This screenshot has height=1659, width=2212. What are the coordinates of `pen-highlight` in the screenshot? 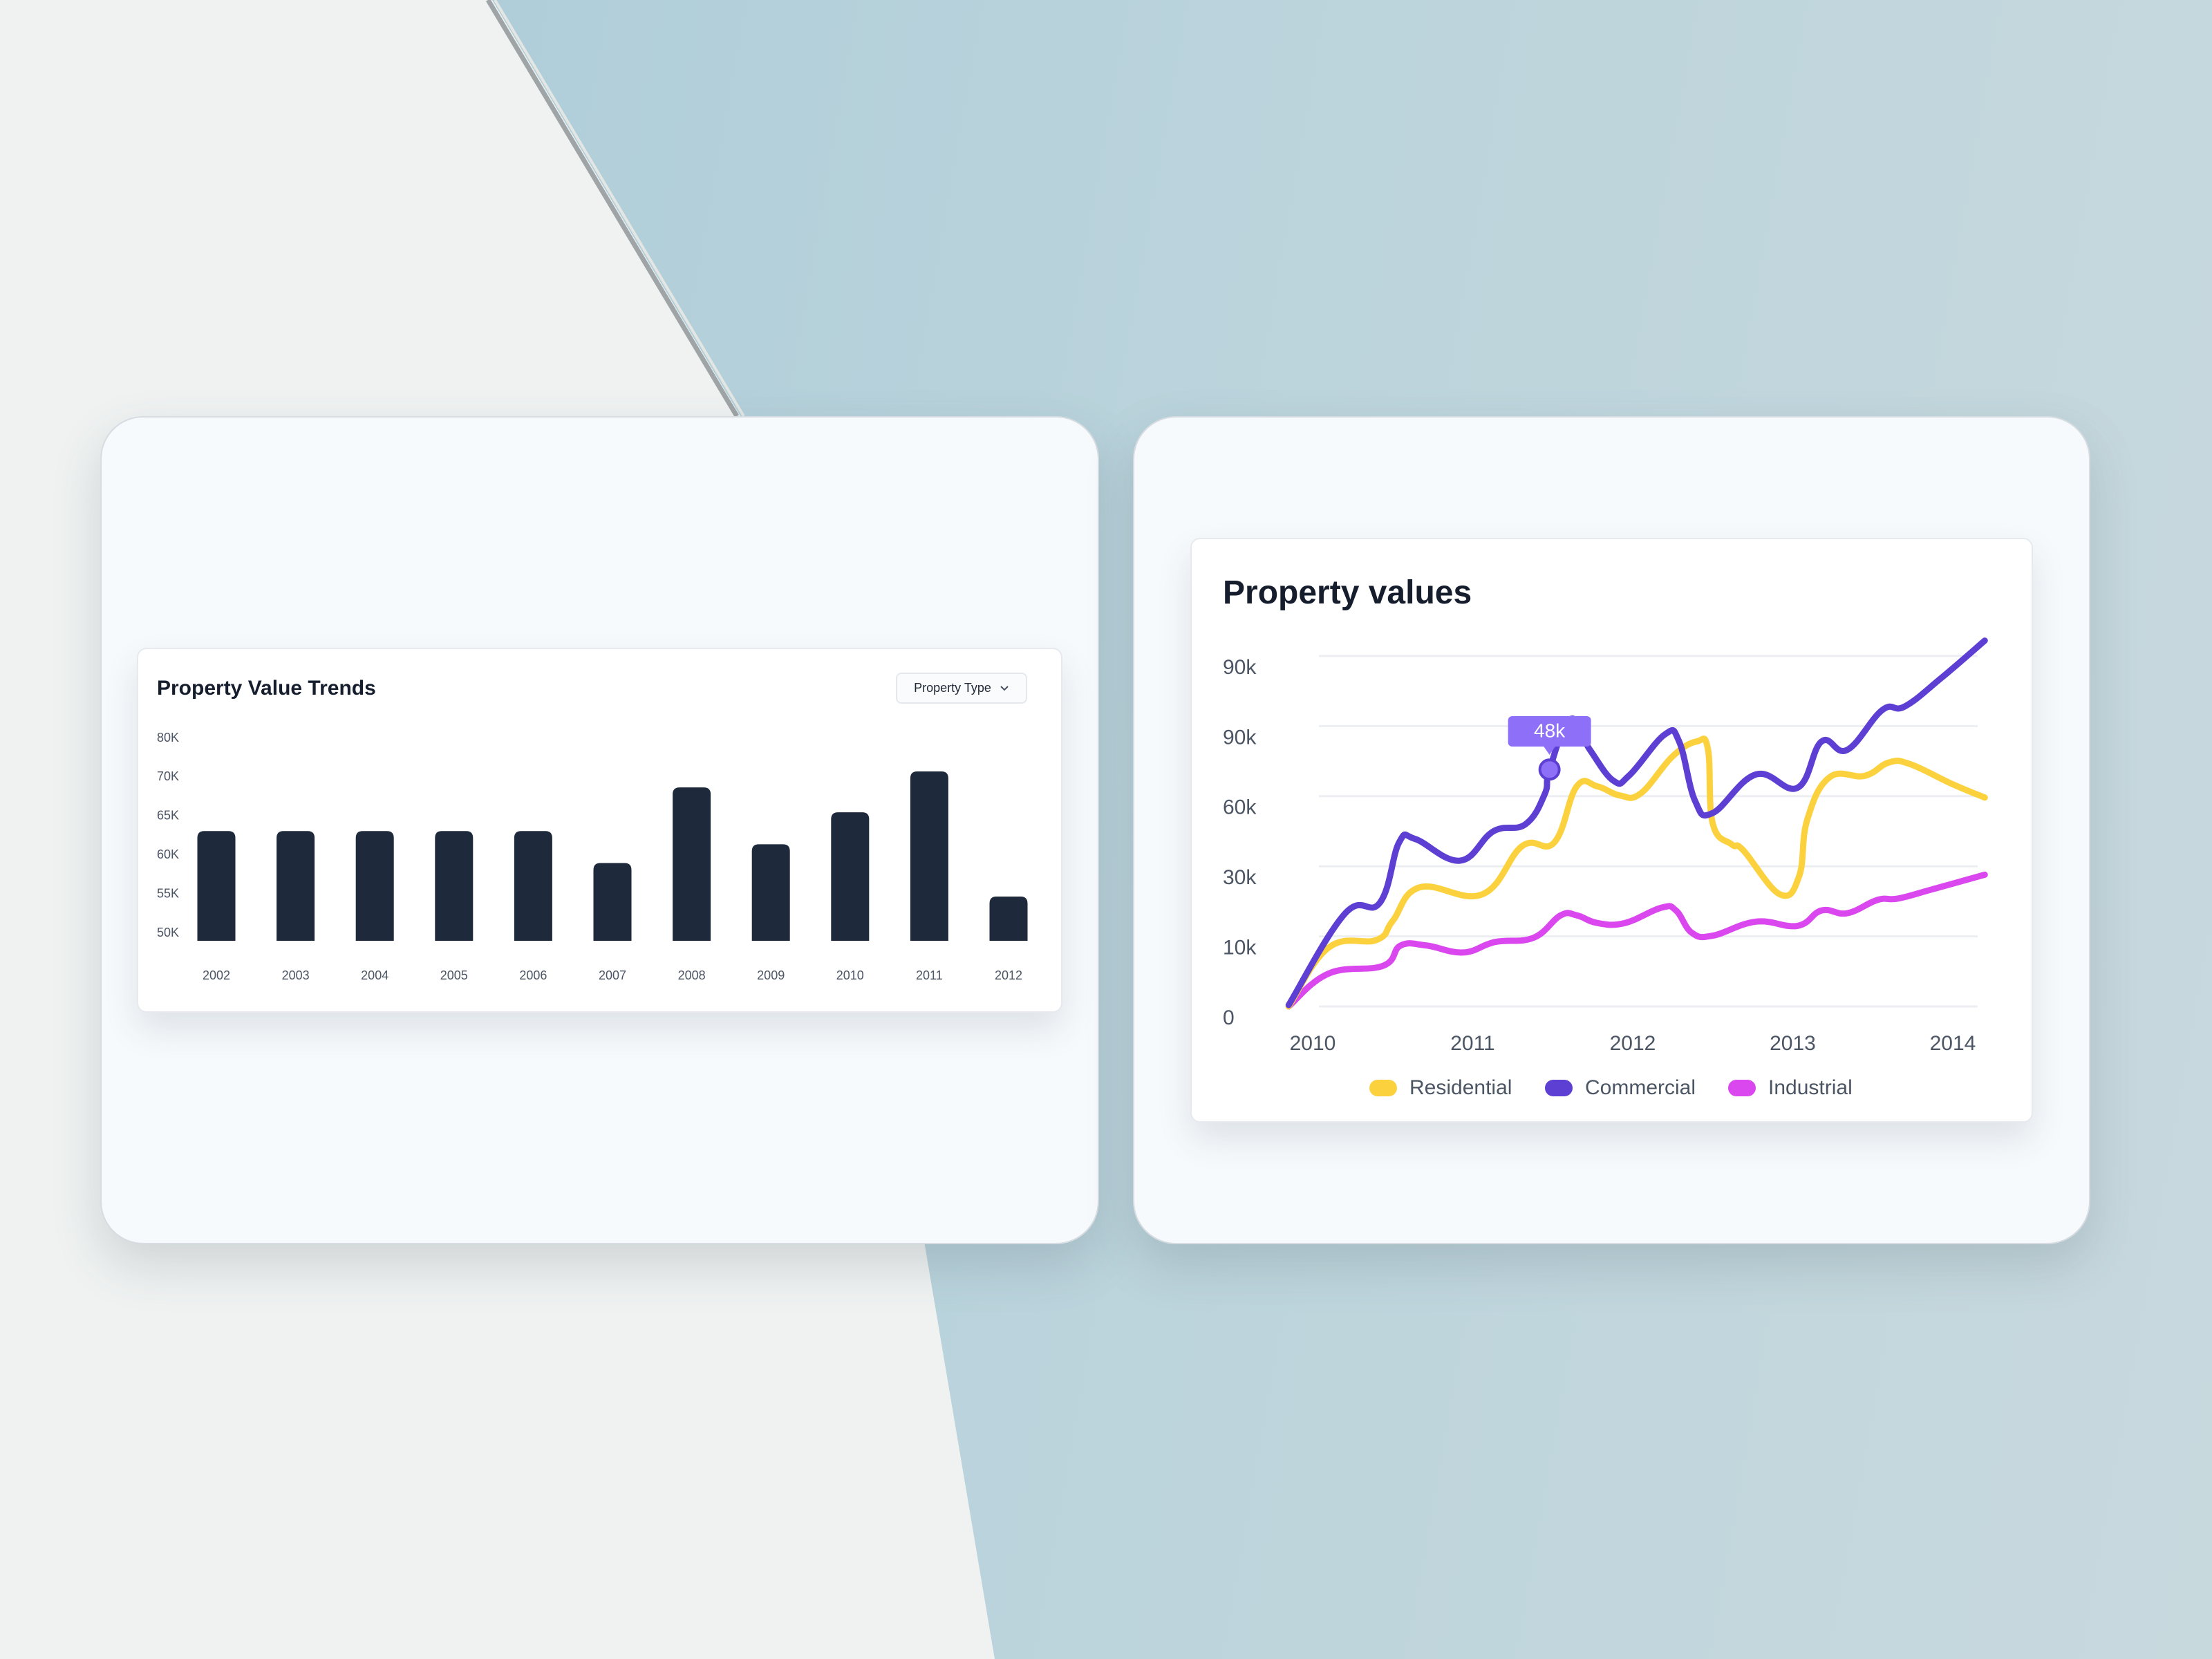 It's located at (619, 209).